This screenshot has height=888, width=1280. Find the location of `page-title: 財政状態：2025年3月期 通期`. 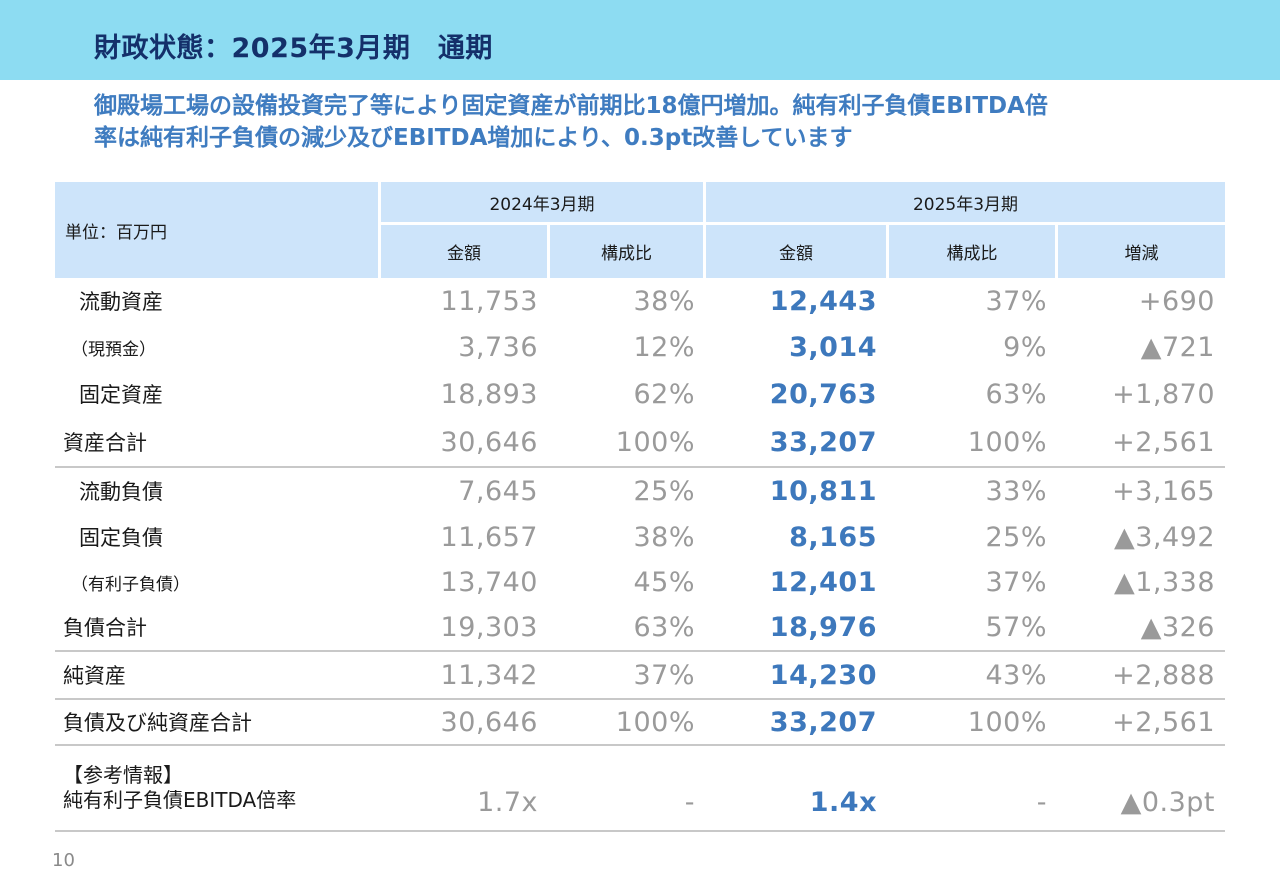

page-title: 財政状態：2025年3月期 通期 is located at coordinates (293, 48).